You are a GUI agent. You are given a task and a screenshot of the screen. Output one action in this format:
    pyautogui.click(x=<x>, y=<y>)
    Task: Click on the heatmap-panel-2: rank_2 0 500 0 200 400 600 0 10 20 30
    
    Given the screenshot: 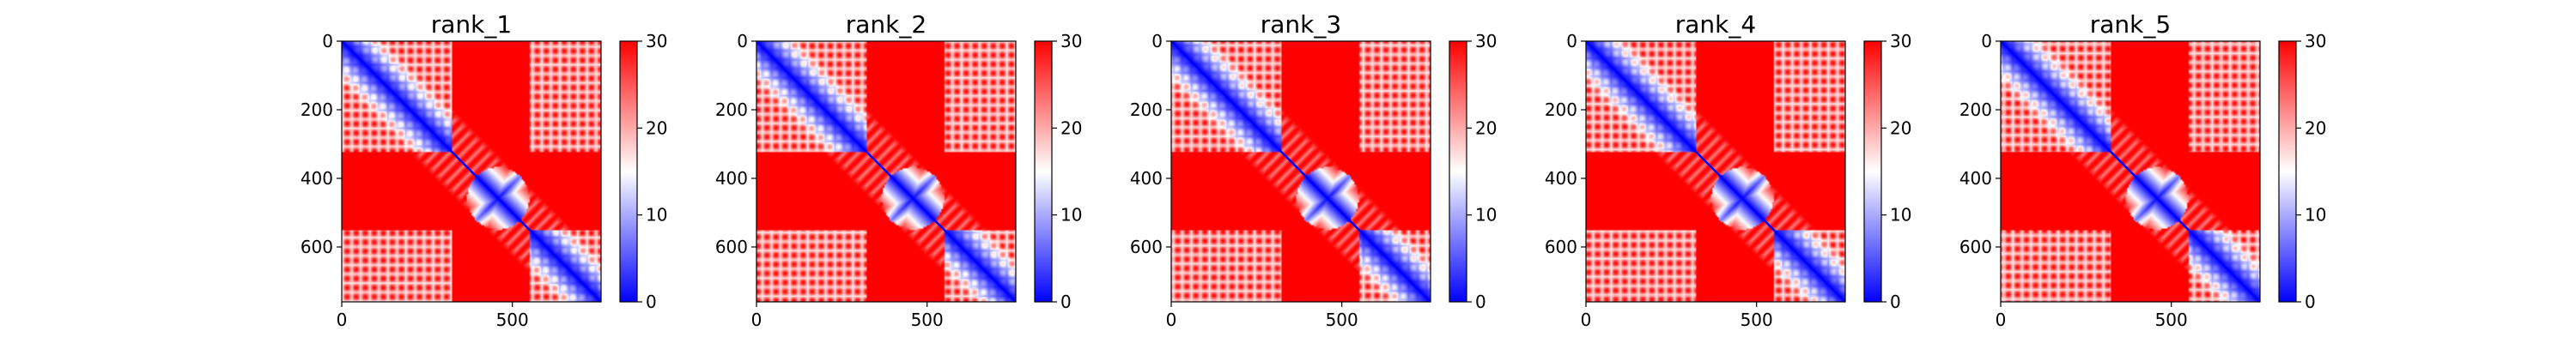 What is the action you would take?
    pyautogui.click(x=899, y=170)
    